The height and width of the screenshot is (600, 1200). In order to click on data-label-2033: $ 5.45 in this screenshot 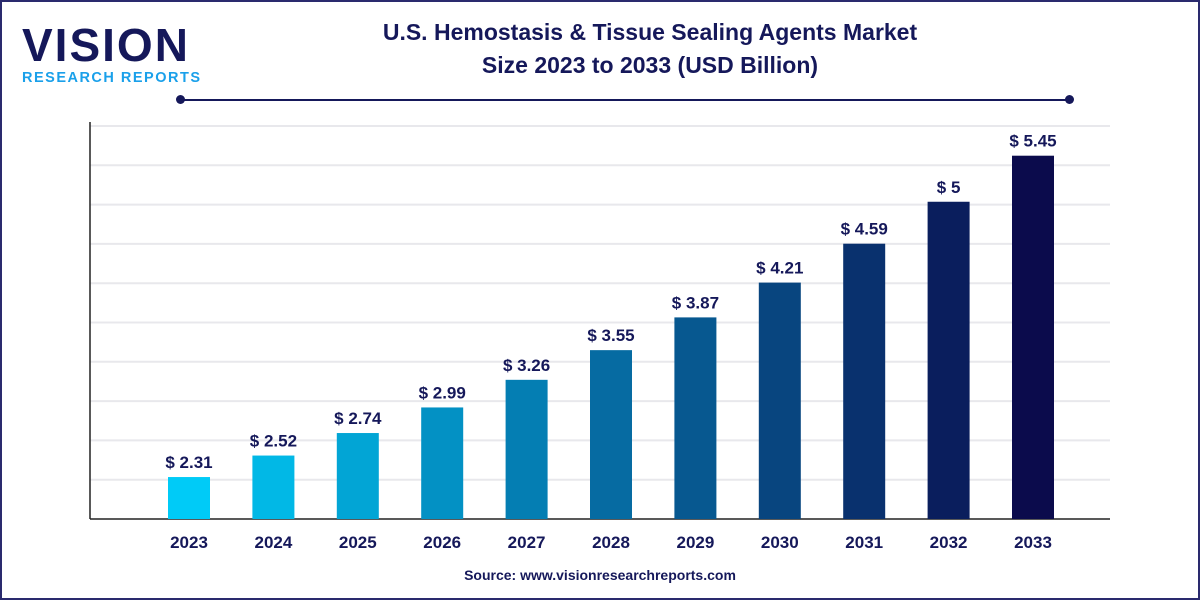, I will do `click(1032, 141)`.